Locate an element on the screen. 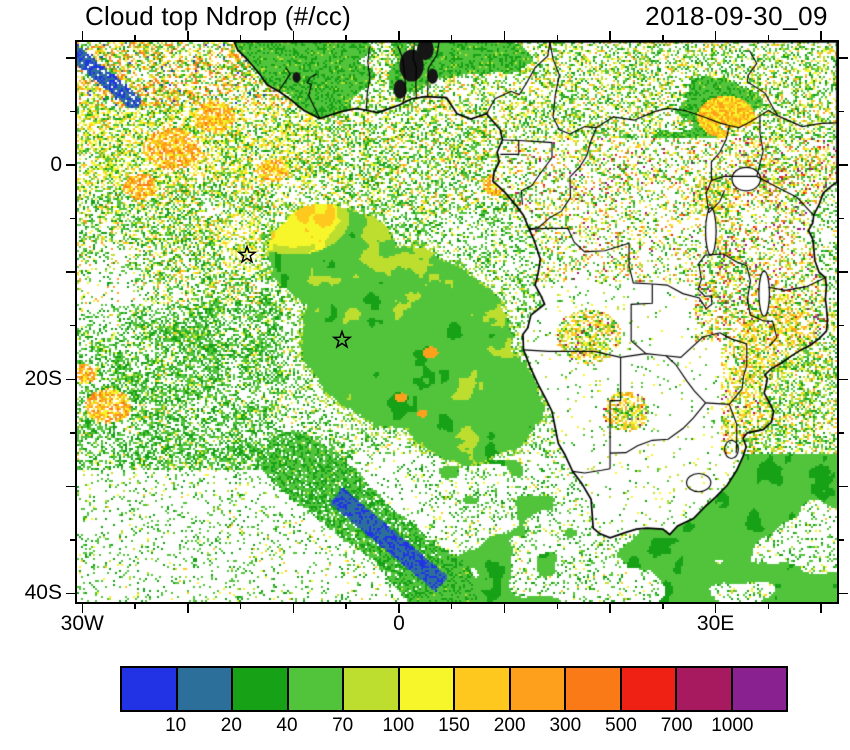 This screenshot has width=850, height=750. colorbar-level-label: 100 is located at coordinates (398, 725).